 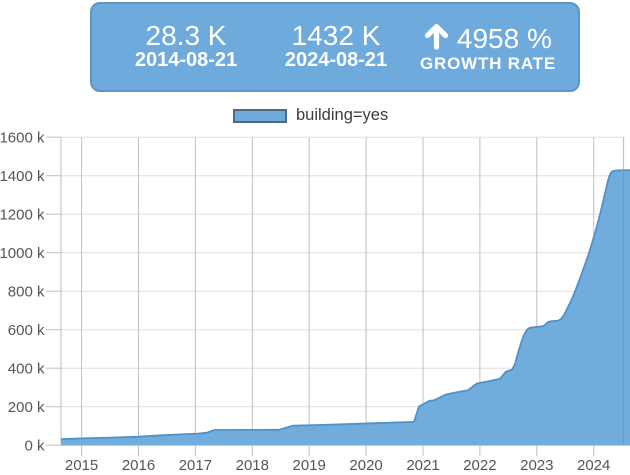 What do you see at coordinates (26, 330) in the screenshot?
I see `svg-text: 600 k` at bounding box center [26, 330].